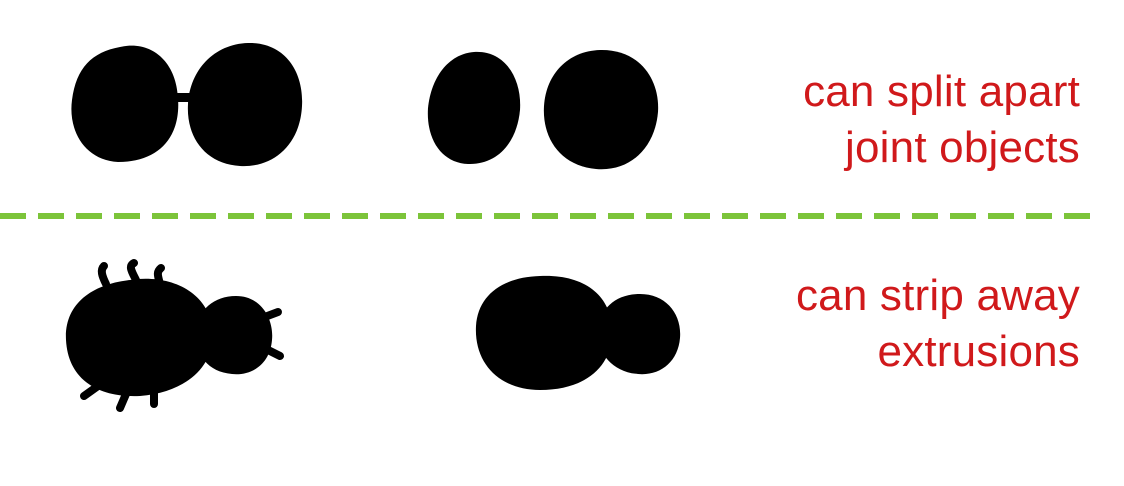  What do you see at coordinates (941, 120) in the screenshot?
I see `caption-split-joint-objects: can split apart joint objects` at bounding box center [941, 120].